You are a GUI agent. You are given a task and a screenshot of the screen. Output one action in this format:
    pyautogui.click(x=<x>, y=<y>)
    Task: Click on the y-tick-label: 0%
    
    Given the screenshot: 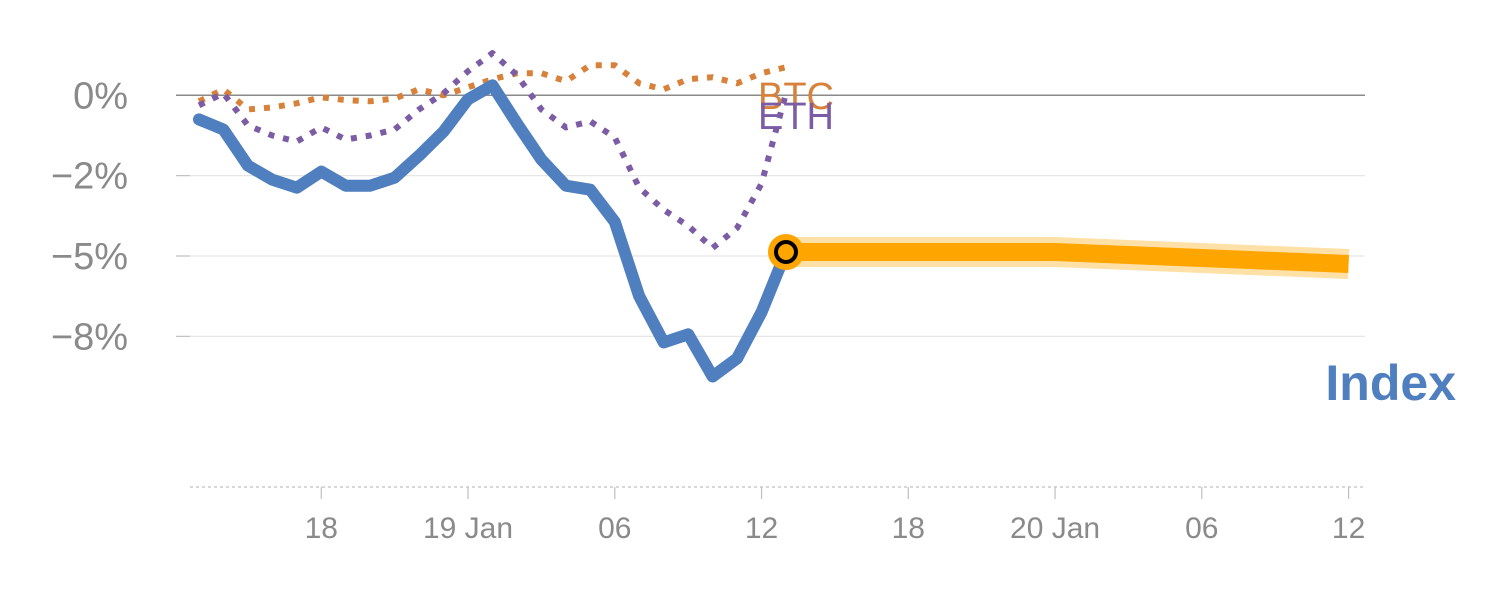 What is the action you would take?
    pyautogui.click(x=100, y=96)
    